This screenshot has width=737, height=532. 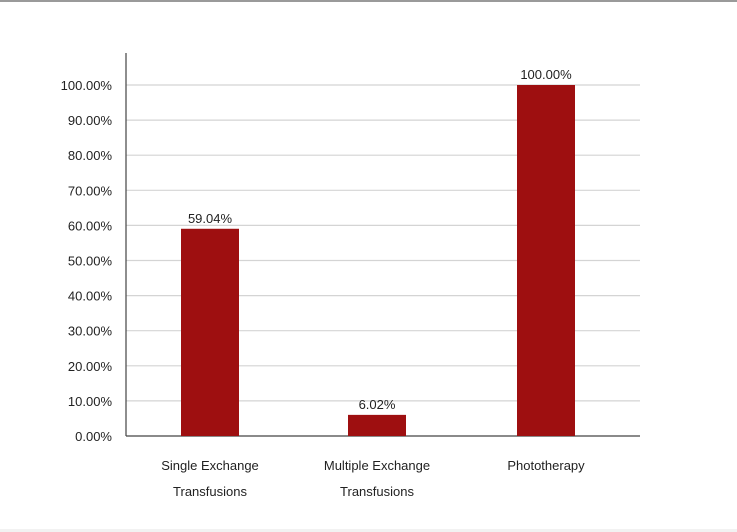 What do you see at coordinates (93, 436) in the screenshot?
I see `y-tick-label: 0.00%` at bounding box center [93, 436].